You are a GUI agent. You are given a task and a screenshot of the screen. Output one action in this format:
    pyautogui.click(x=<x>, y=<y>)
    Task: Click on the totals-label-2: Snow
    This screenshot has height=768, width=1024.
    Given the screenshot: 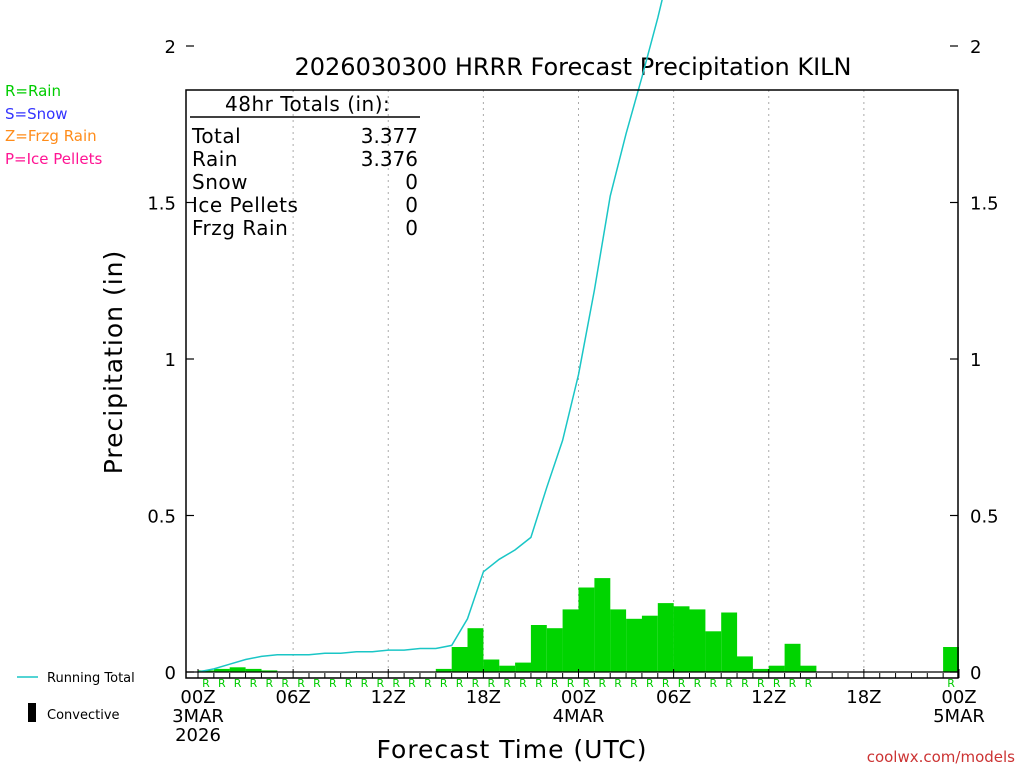 What is the action you would take?
    pyautogui.click(x=220, y=182)
    